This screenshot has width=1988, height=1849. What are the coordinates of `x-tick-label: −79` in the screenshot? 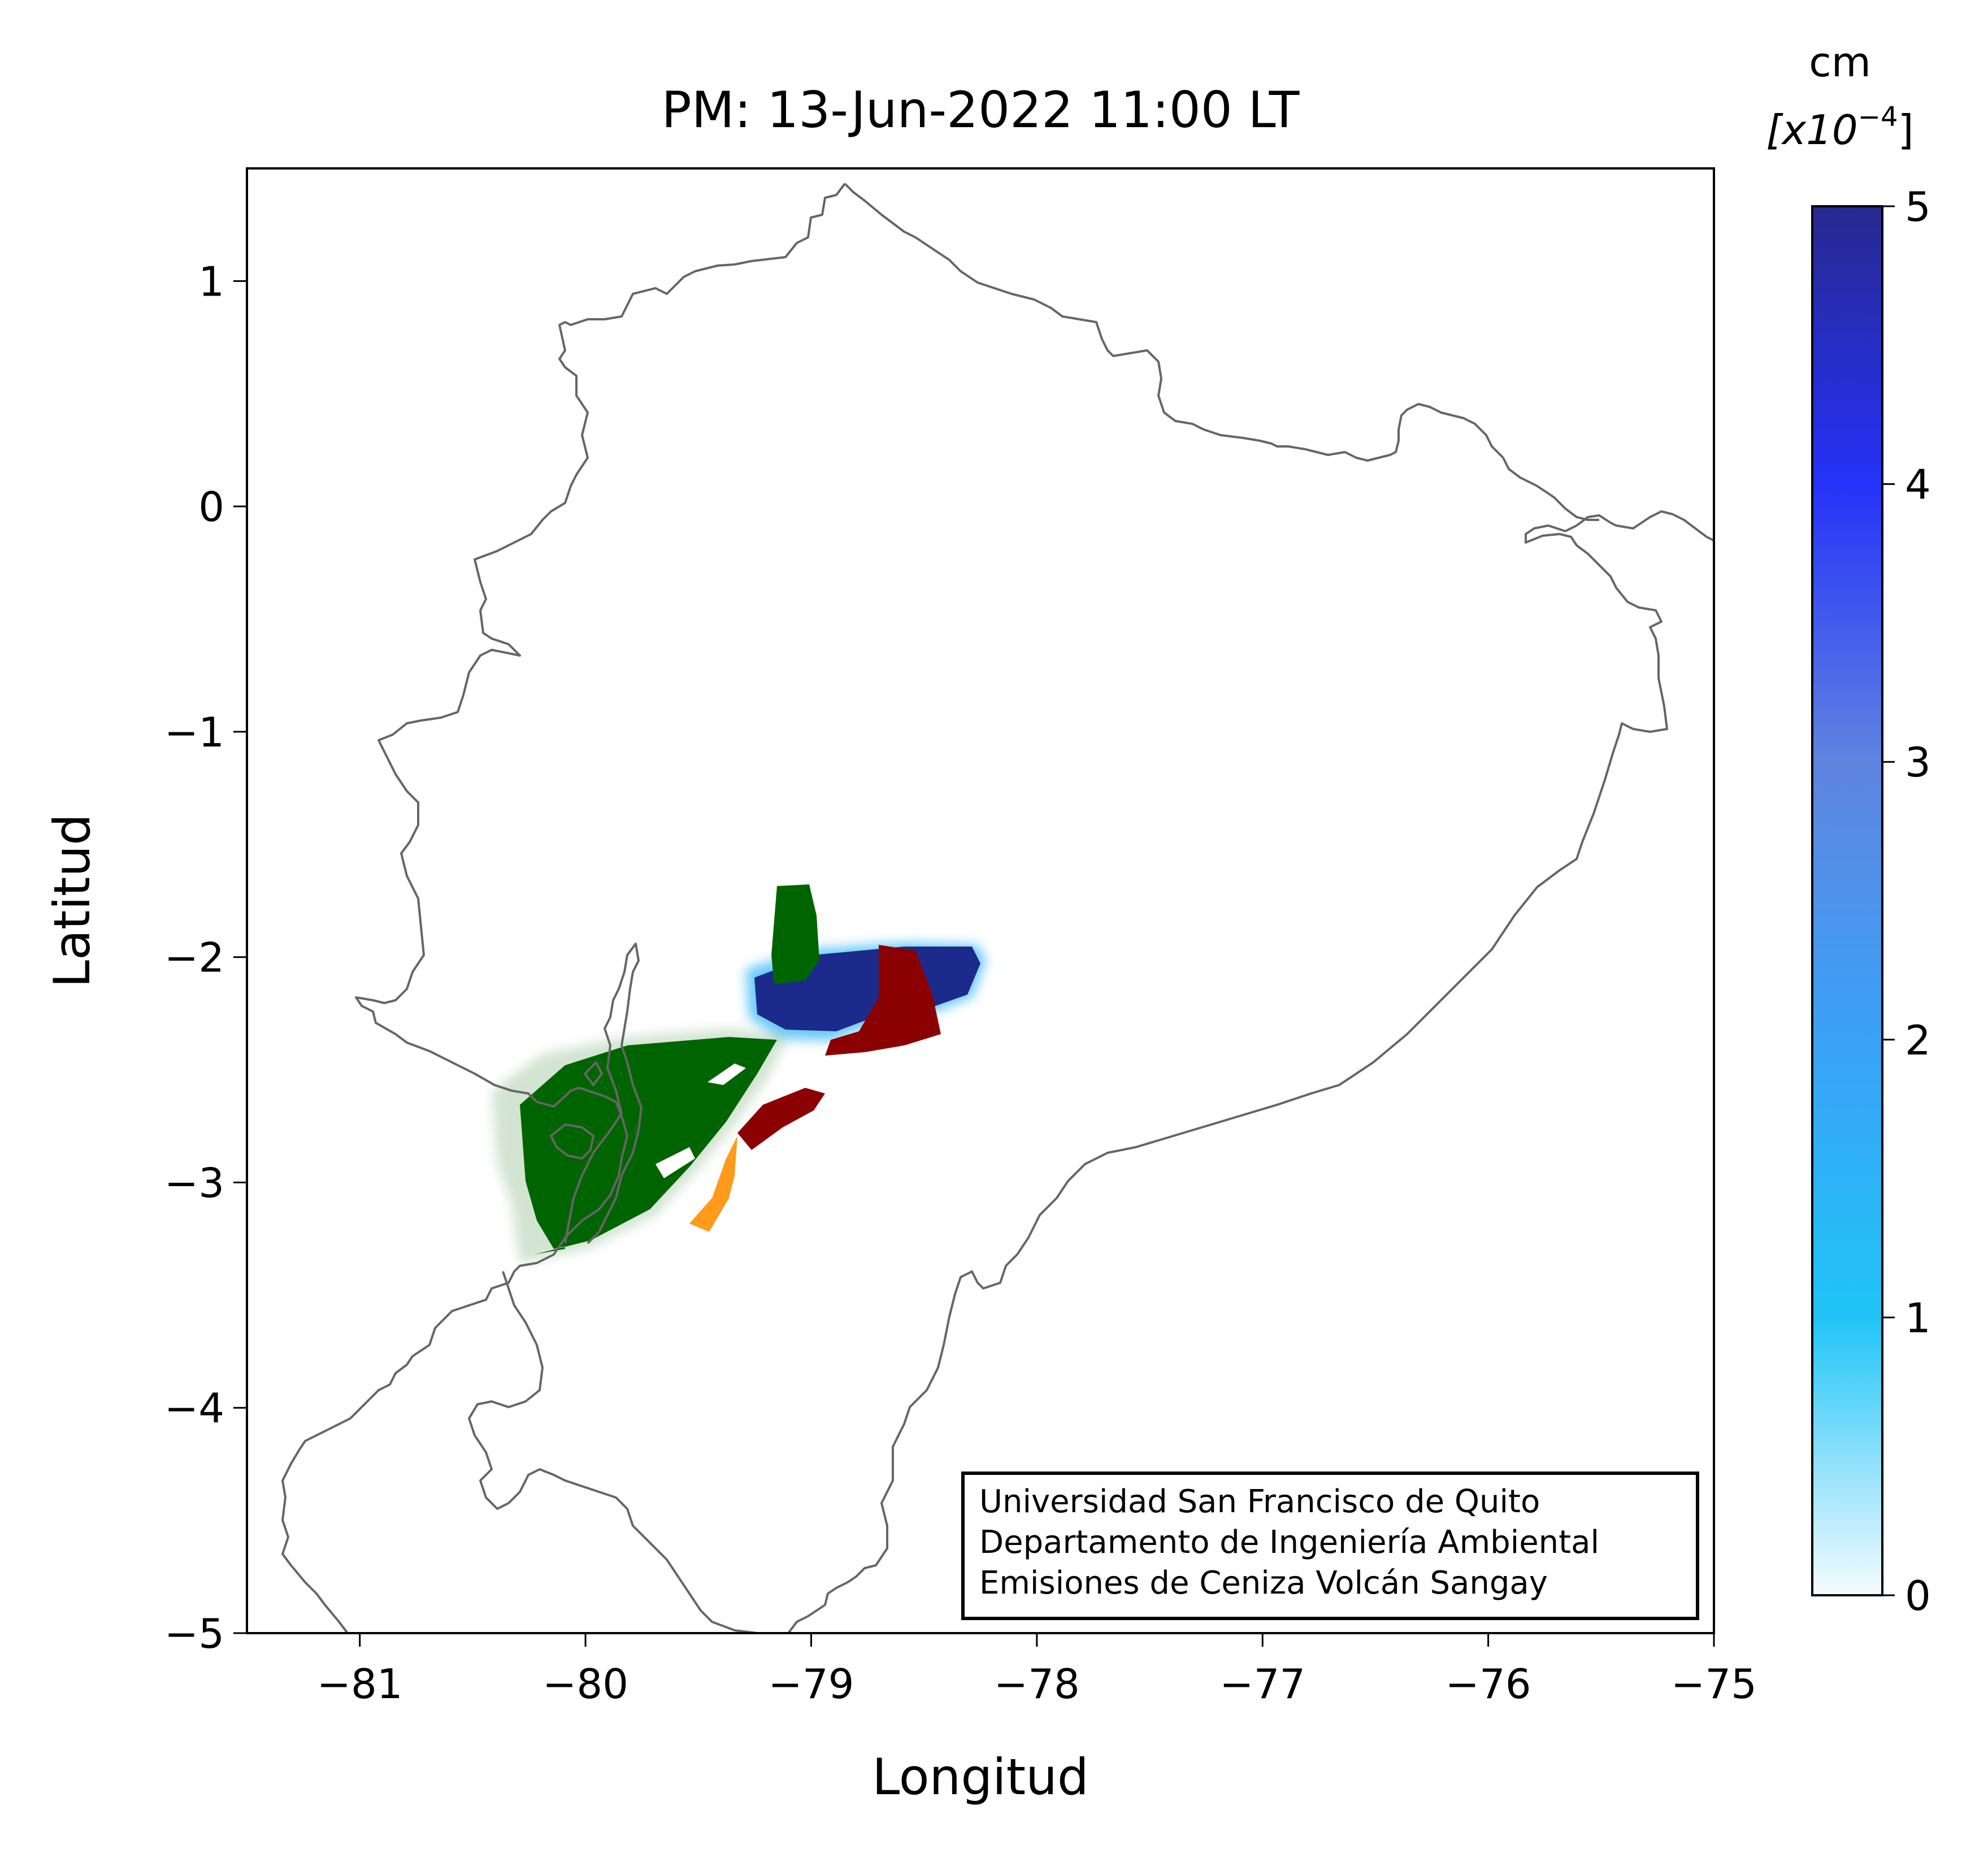 It's located at (811, 1684).